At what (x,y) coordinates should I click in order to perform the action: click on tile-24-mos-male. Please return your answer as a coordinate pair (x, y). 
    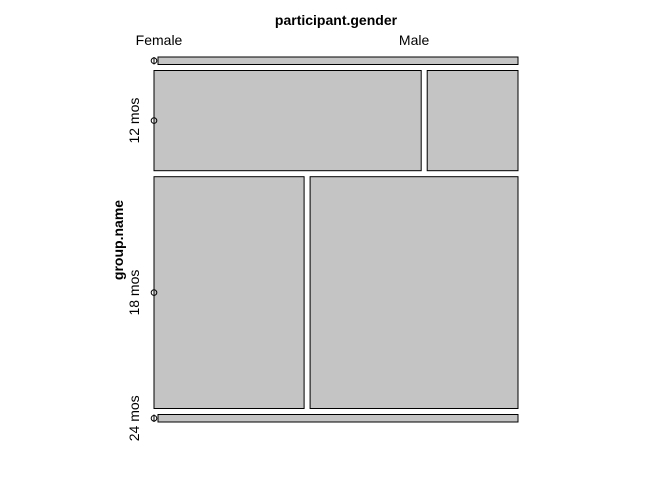
    Looking at the image, I should click on (338, 418).